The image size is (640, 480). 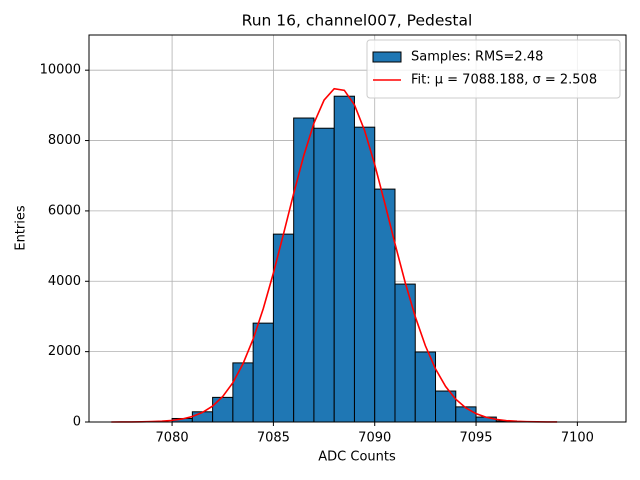 What do you see at coordinates (475, 438) in the screenshot?
I see `x-tick-label: 7095` at bounding box center [475, 438].